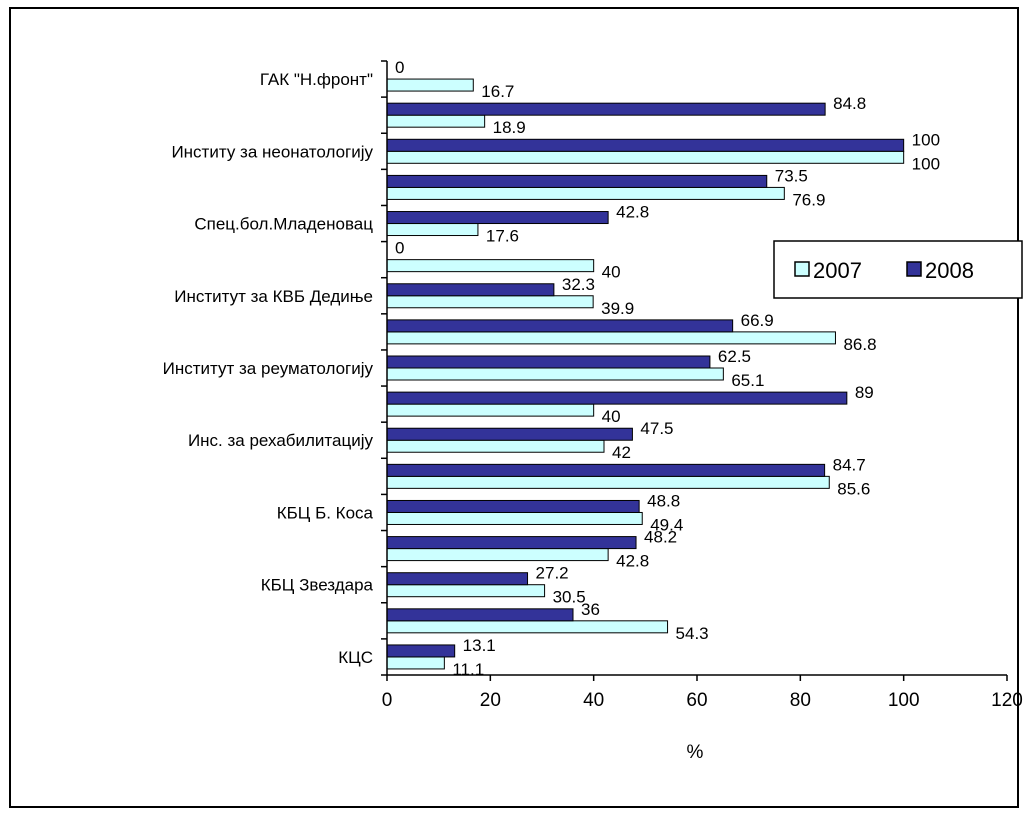 This screenshot has height=815, width=1029. What do you see at coordinates (663, 500) in the screenshot?
I see `data-label-2008: 48.8` at bounding box center [663, 500].